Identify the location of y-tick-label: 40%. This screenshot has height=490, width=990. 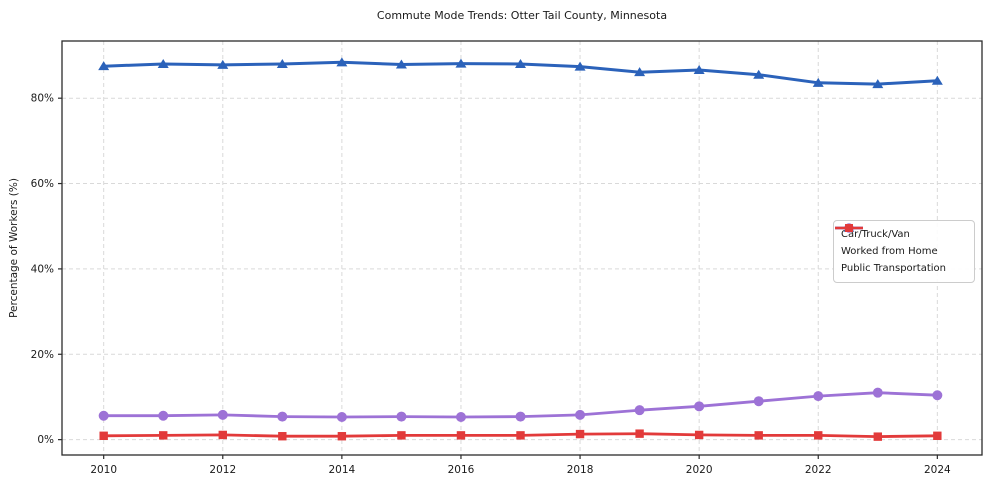
(42, 269).